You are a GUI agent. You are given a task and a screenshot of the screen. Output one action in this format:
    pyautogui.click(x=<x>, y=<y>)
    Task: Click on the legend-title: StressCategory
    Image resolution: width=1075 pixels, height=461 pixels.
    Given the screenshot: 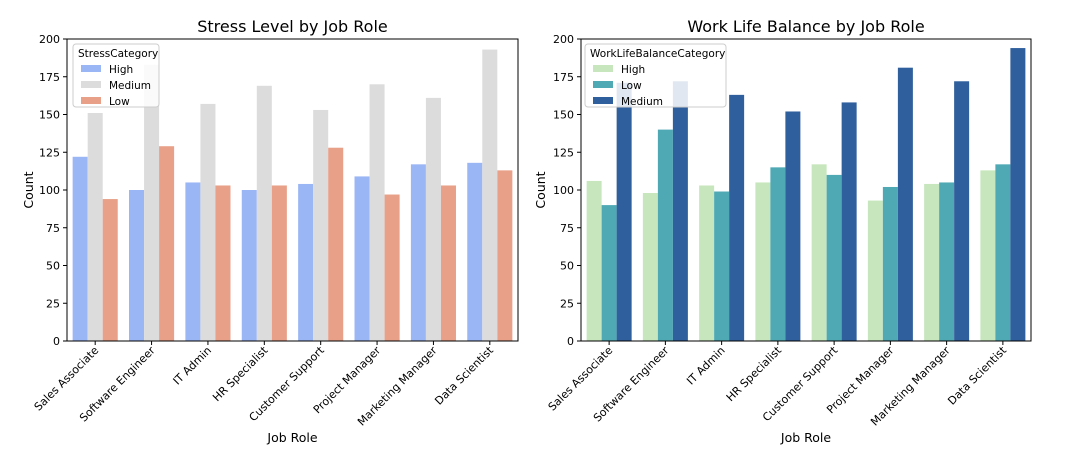 What is the action you would take?
    pyautogui.click(x=118, y=54)
    